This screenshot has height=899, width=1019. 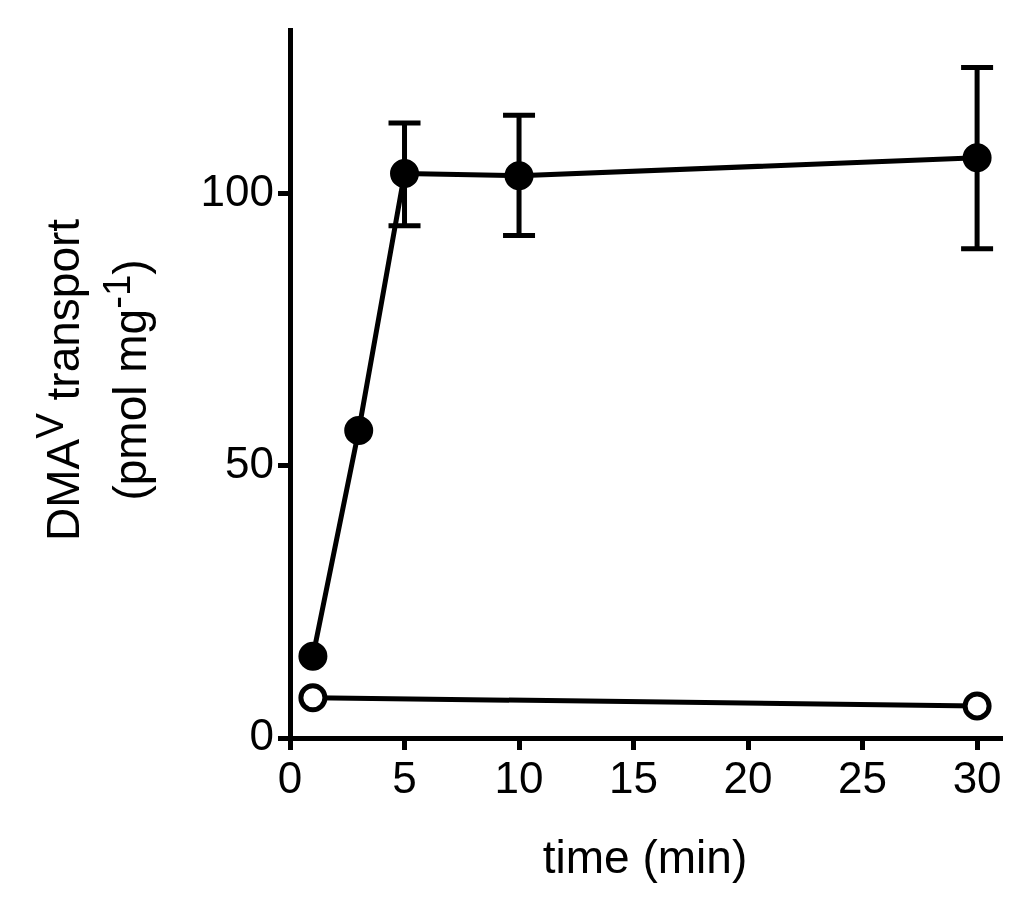 I want to click on y-tick-label: 0, so click(x=261, y=735).